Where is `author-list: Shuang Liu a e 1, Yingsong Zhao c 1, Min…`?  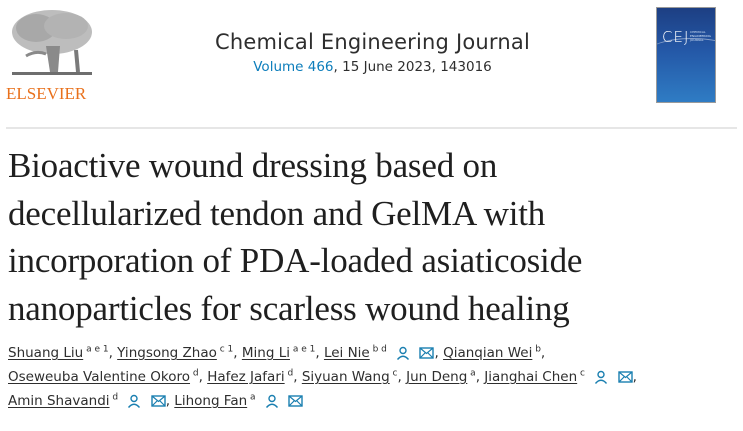 author-list: Shuang Liu a e 1, Yingsong Zhao c 1, Min… is located at coordinates (322, 376).